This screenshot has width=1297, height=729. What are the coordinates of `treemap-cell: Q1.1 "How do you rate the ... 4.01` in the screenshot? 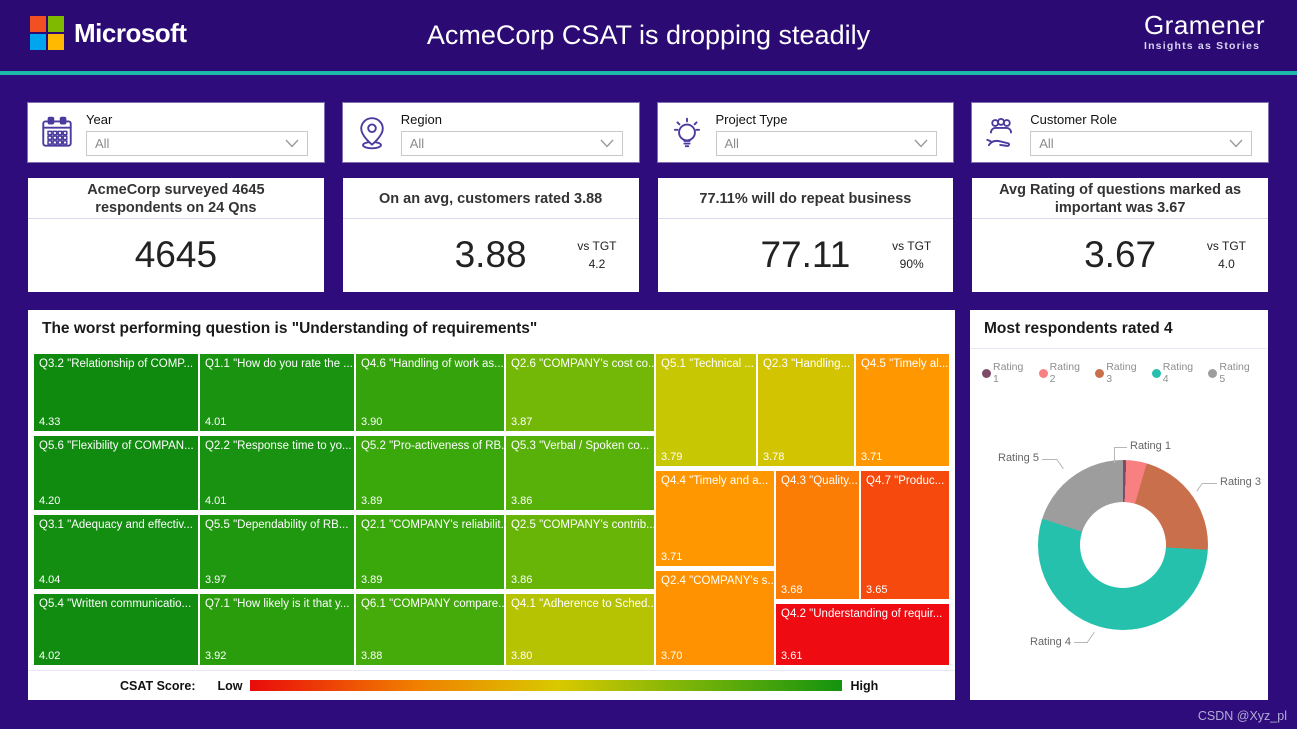 It's located at (276, 392).